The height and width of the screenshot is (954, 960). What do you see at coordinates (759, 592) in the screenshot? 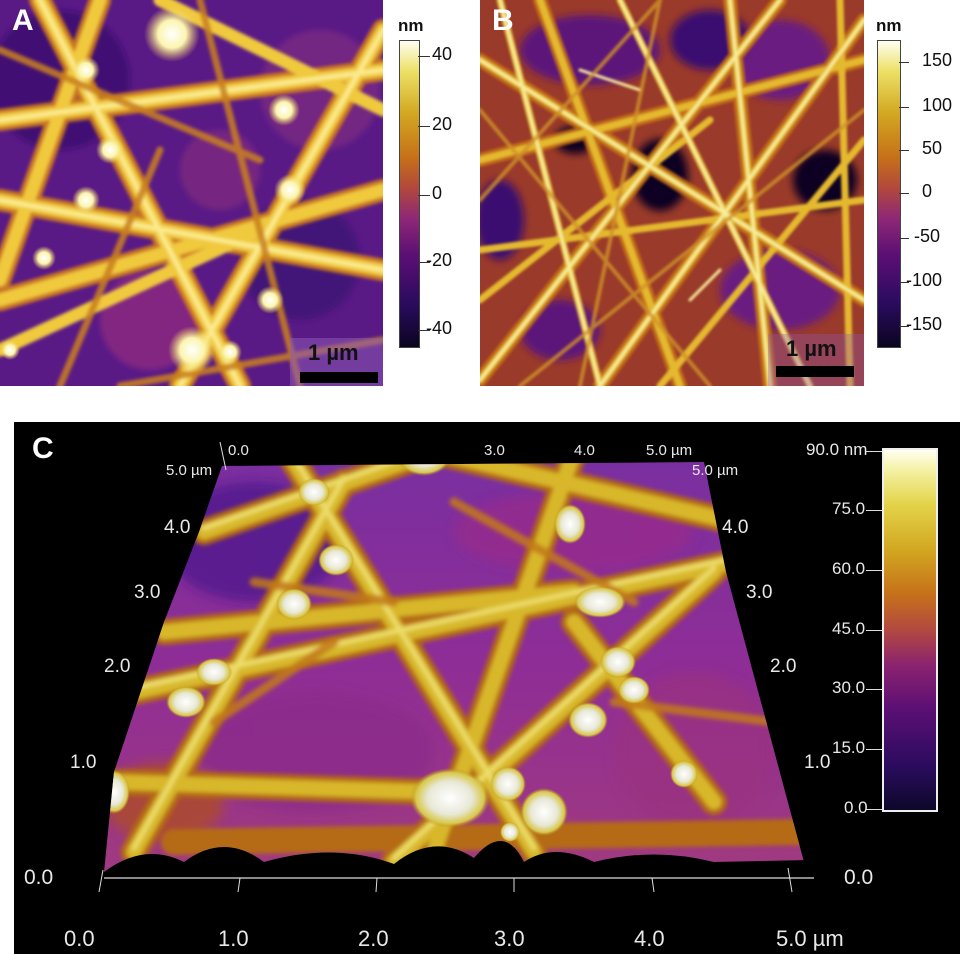
I see `y-axis-right-tick: 3.0` at bounding box center [759, 592].